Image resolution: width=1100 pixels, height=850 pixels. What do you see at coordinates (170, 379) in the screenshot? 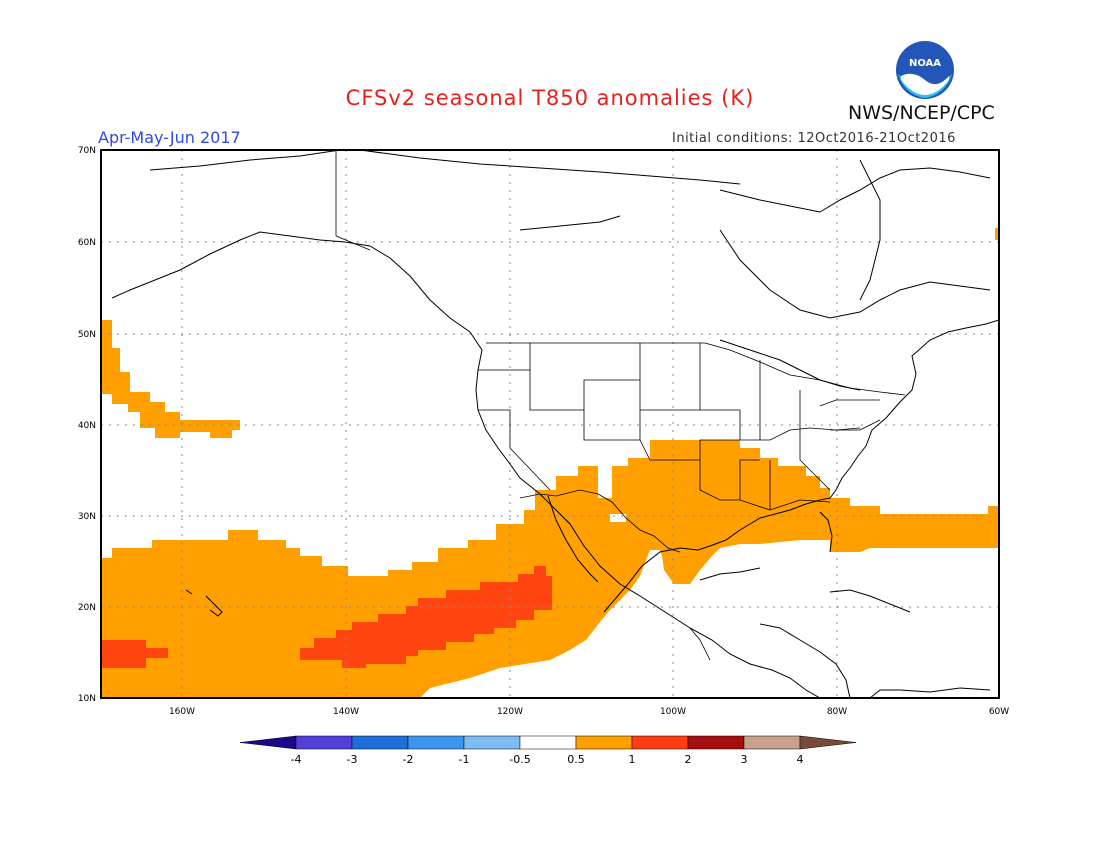
I see `anomaly-region-north-pacific` at bounding box center [170, 379].